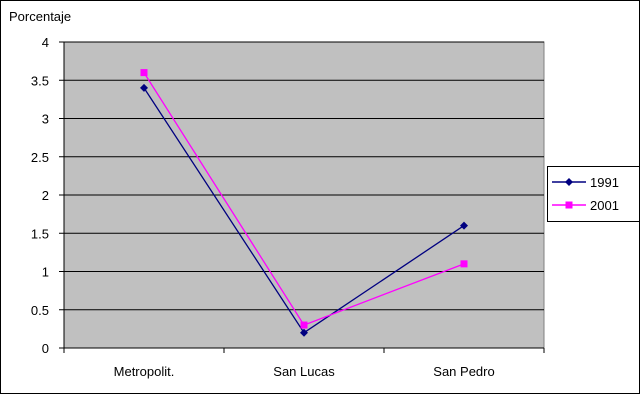 This screenshot has height=395, width=641. What do you see at coordinates (463, 371) in the screenshot?
I see `x-tick-label: San Pedro` at bounding box center [463, 371].